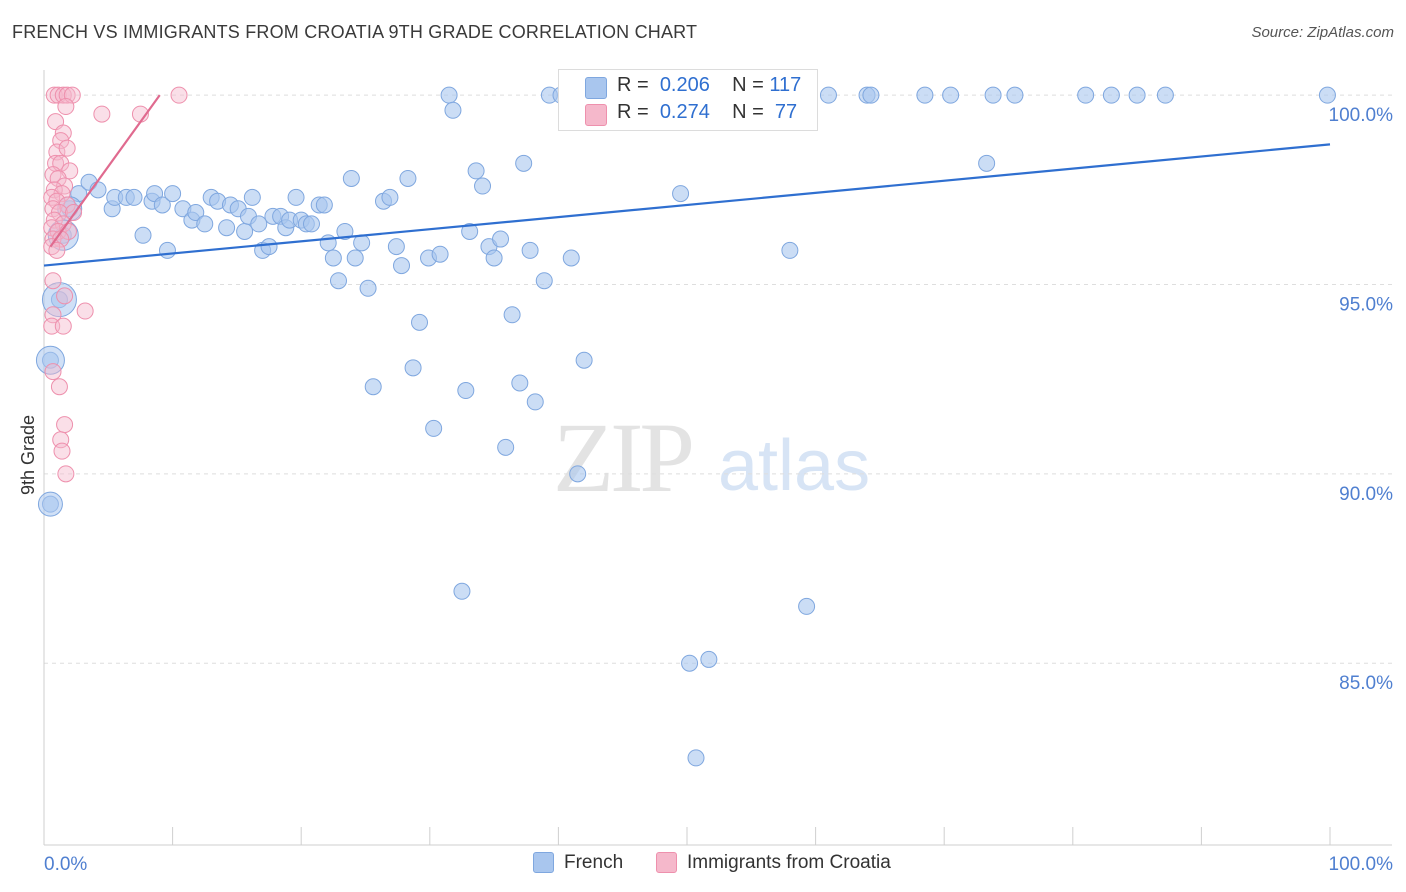  I want to click on legend-swatch-croatia, so click(596, 115).